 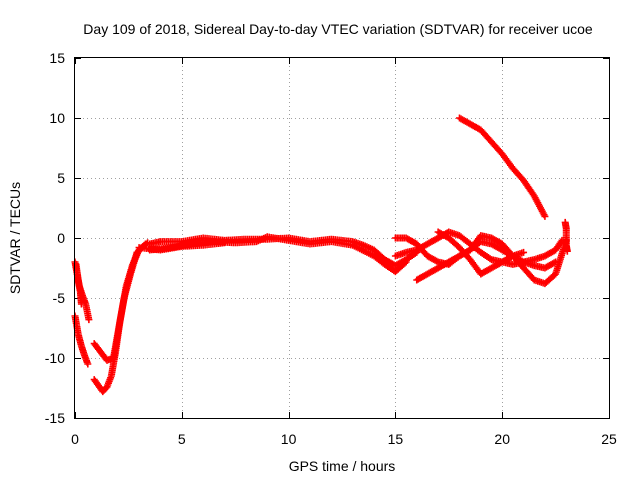 What do you see at coordinates (59, 298) in the screenshot?
I see `y-tick-label: -5` at bounding box center [59, 298].